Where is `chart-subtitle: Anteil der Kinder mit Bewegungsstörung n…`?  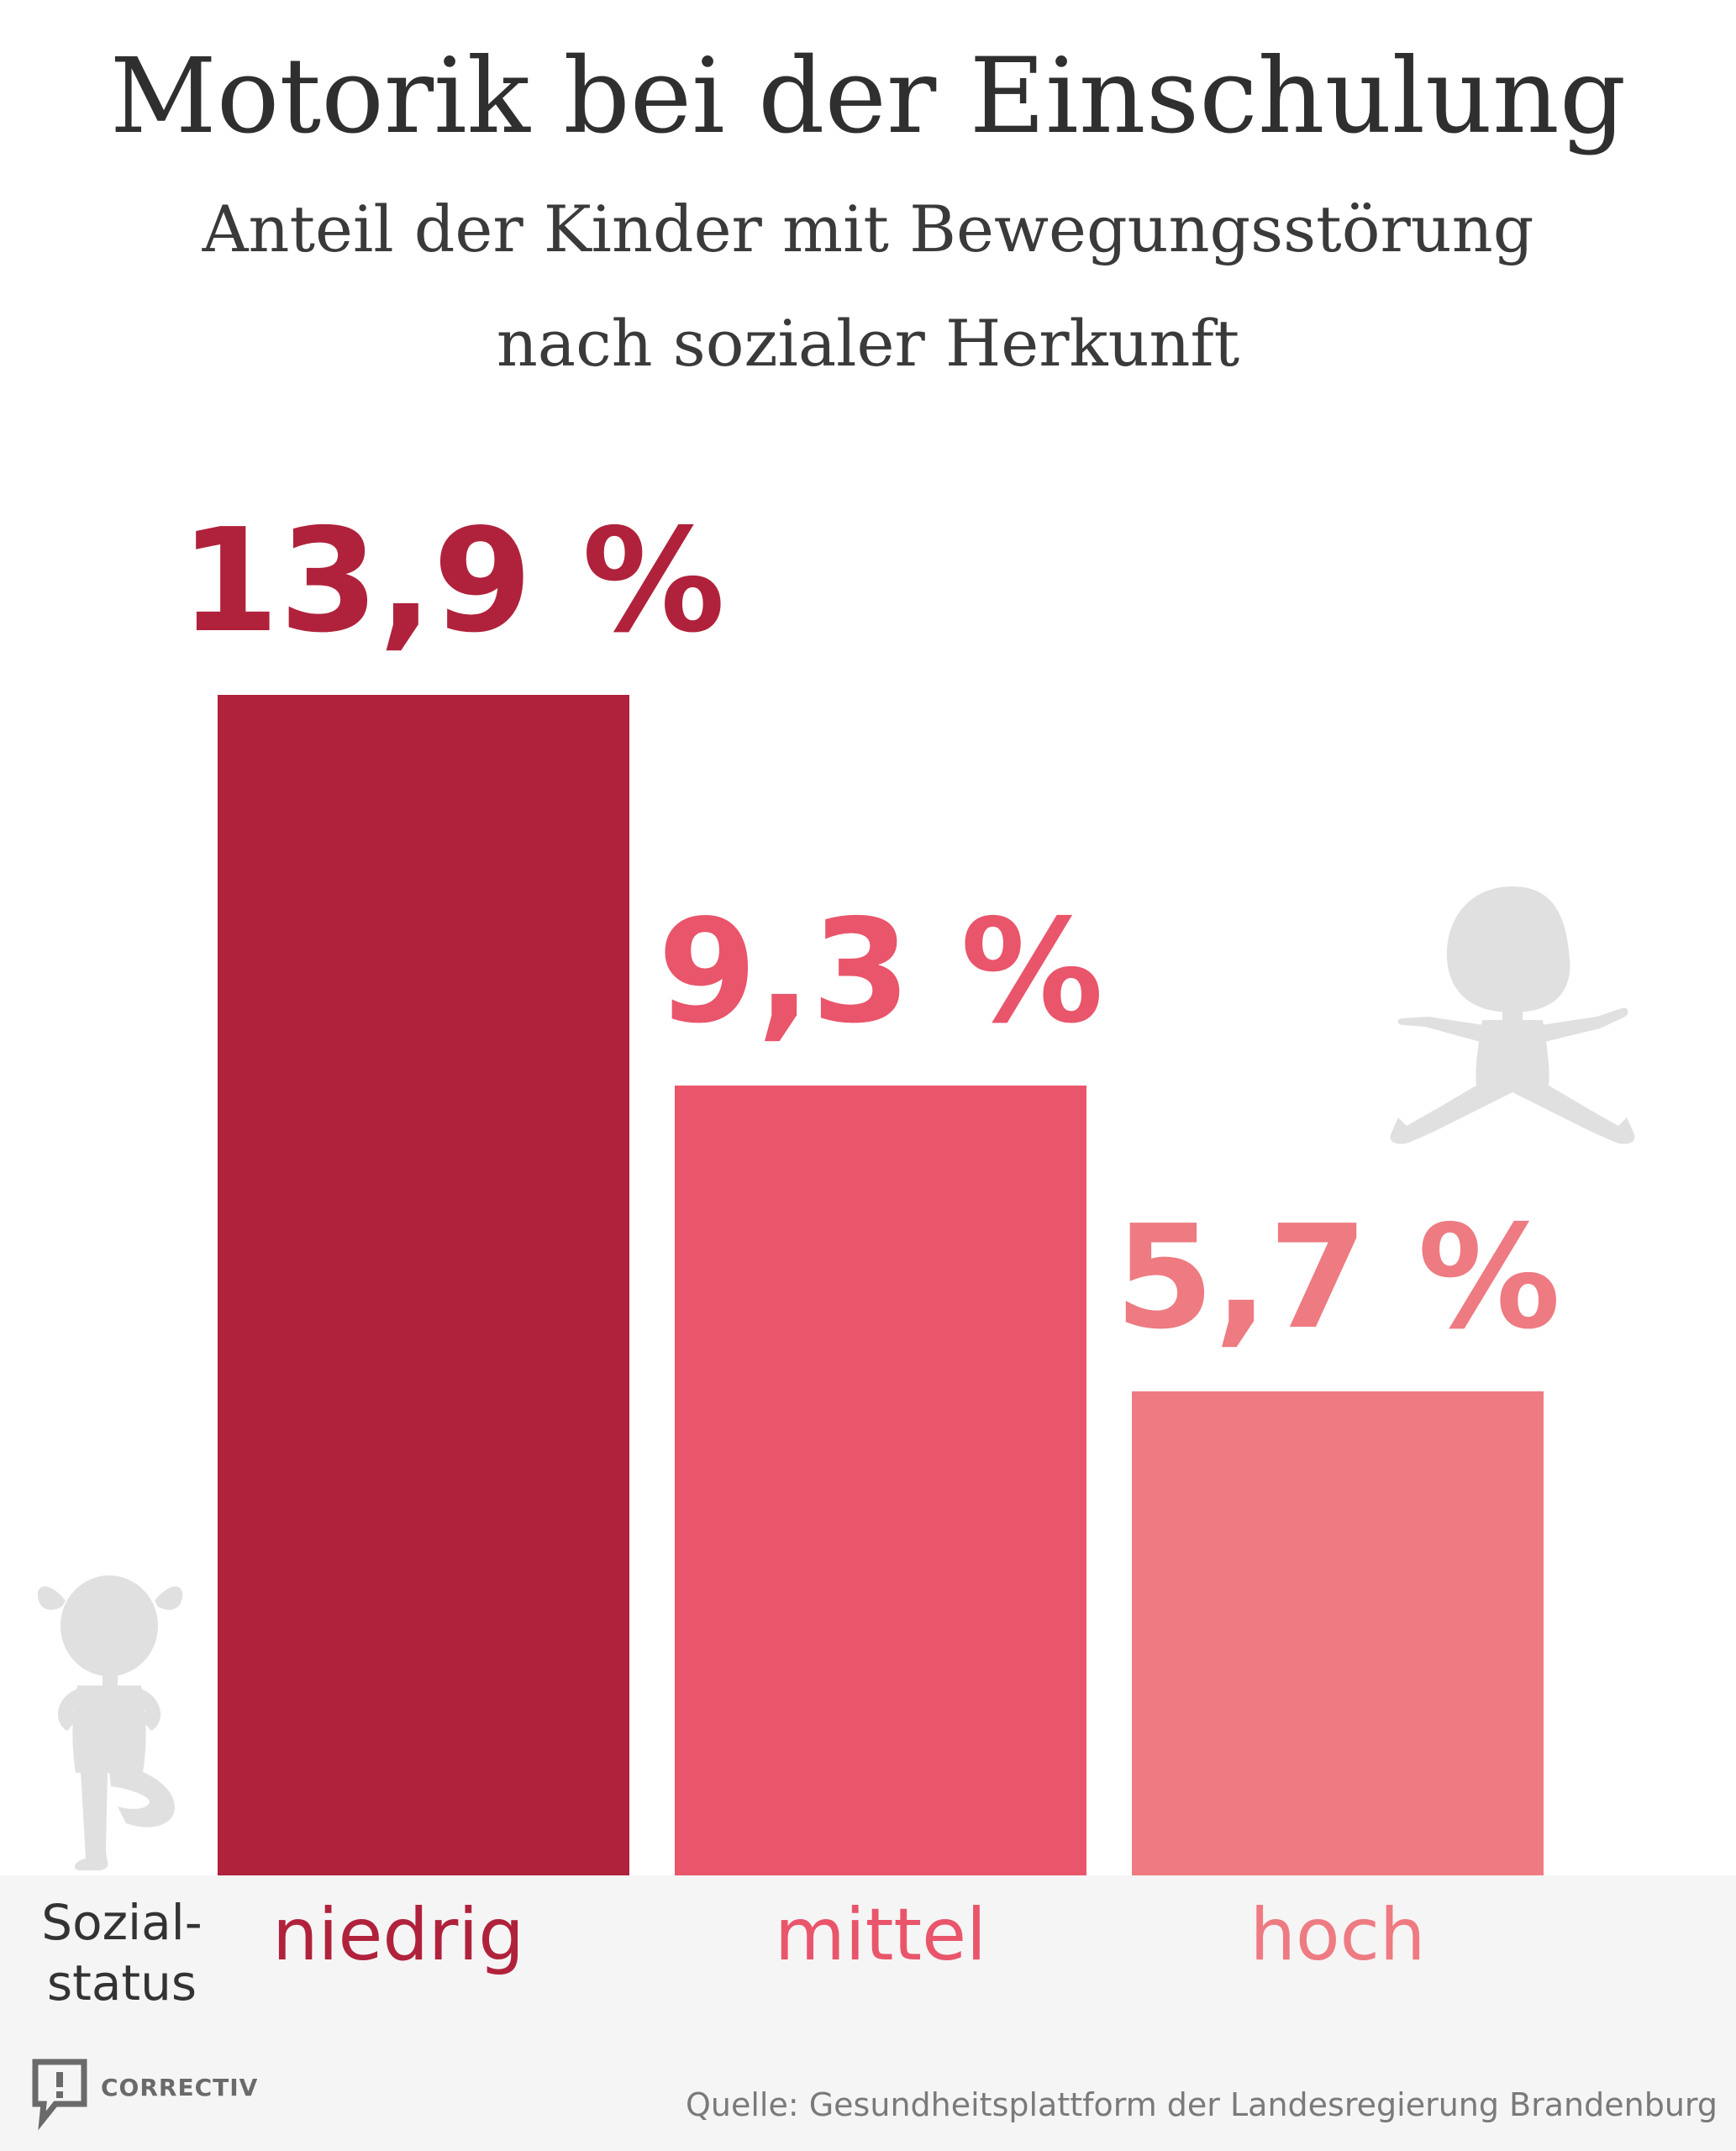
chart-subtitle: Anteil der Kinder mit Bewegungsstörung n… is located at coordinates (868, 286).